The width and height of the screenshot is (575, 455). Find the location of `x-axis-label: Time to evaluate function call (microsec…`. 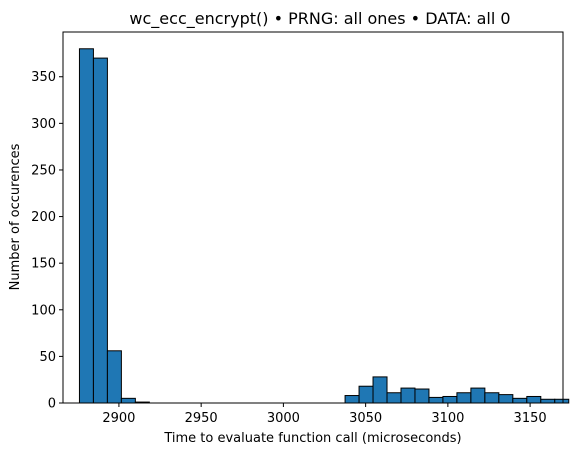

x-axis-label: Time to evaluate function call (microsec… is located at coordinates (312, 438).